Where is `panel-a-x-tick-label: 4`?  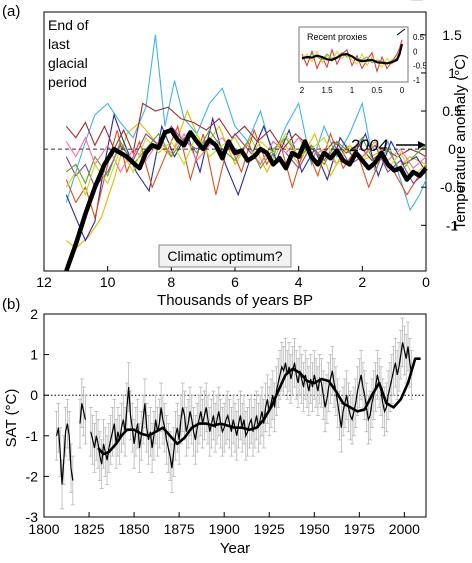 panel-a-x-tick-label: 4 is located at coordinates (299, 282).